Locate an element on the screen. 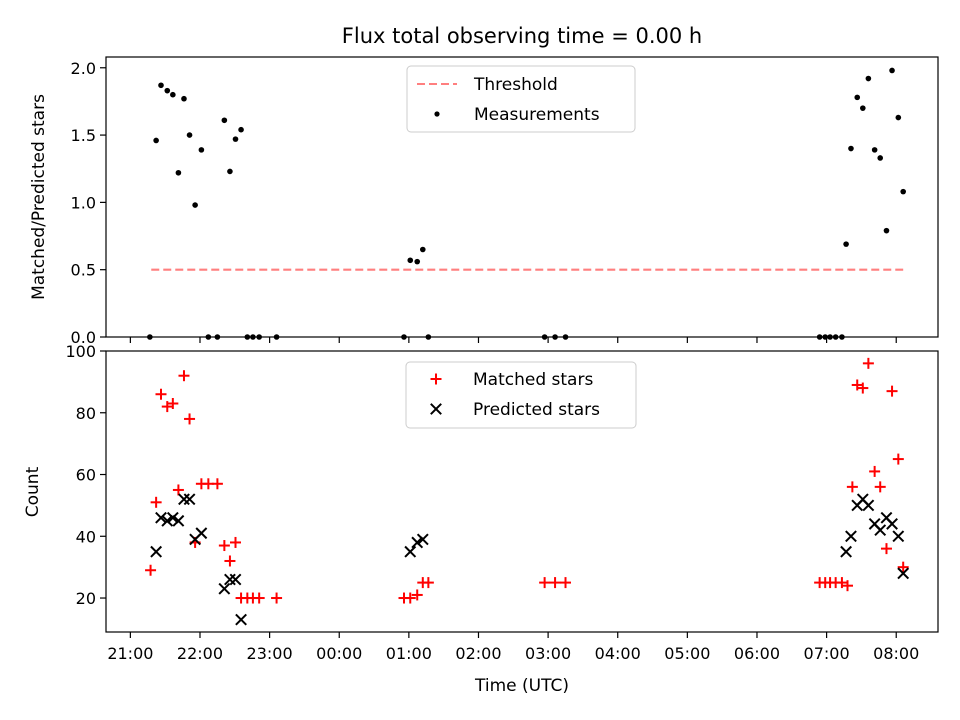 The width and height of the screenshot is (960, 720). top-y-tick-label: 0.5 is located at coordinates (83, 270).